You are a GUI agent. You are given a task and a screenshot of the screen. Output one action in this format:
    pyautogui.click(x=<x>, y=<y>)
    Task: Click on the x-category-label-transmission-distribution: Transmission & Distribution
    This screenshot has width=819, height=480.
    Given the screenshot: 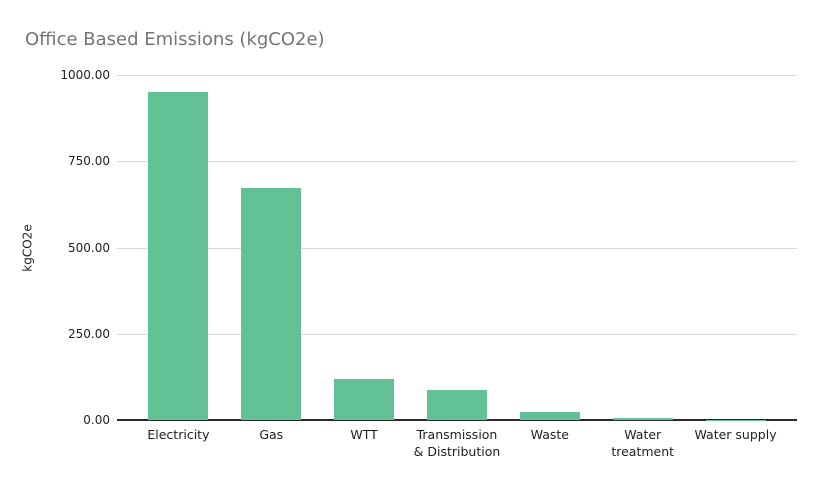 What is the action you would take?
    pyautogui.click(x=457, y=443)
    